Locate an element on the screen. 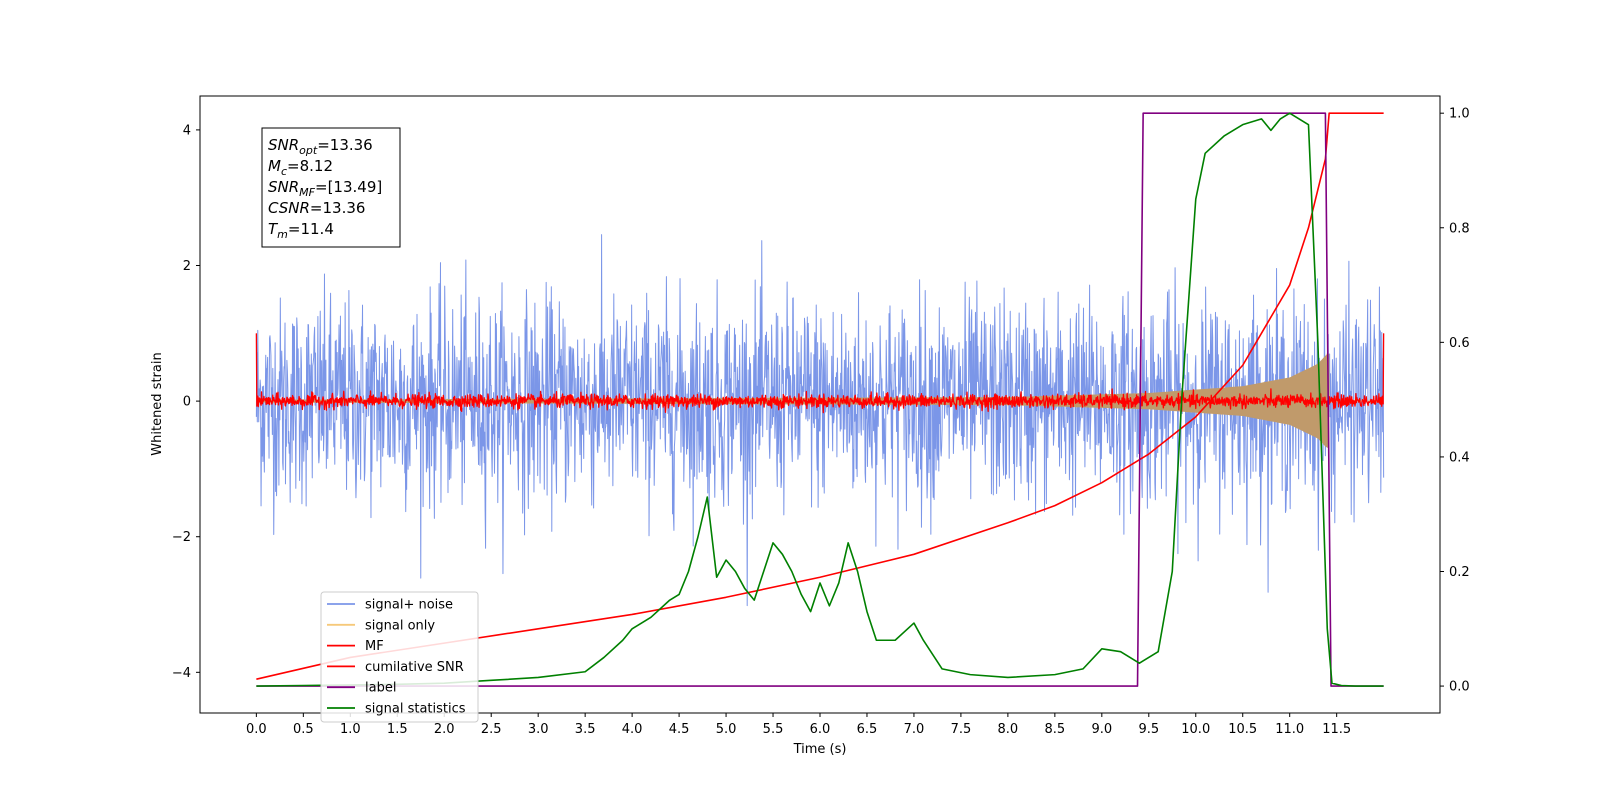 The width and height of the screenshot is (1600, 800). x-tick-label: 3.0 is located at coordinates (538, 729).